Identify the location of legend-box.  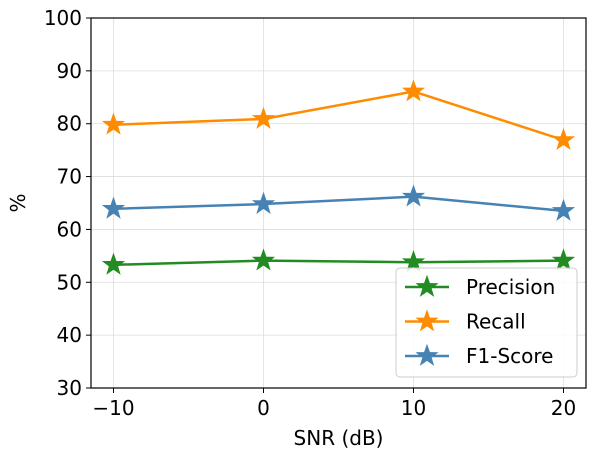
(486, 322).